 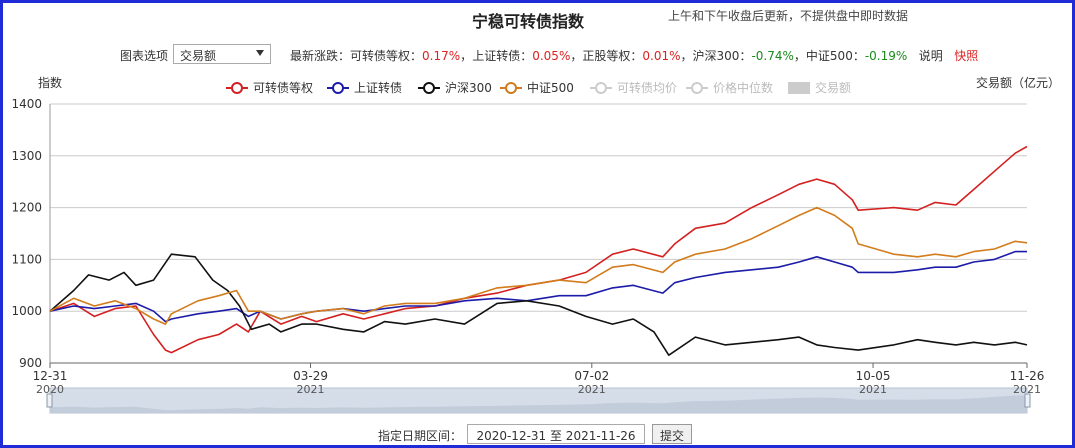 I want to click on stat-name-4: 中证500, so click(x=829, y=56).